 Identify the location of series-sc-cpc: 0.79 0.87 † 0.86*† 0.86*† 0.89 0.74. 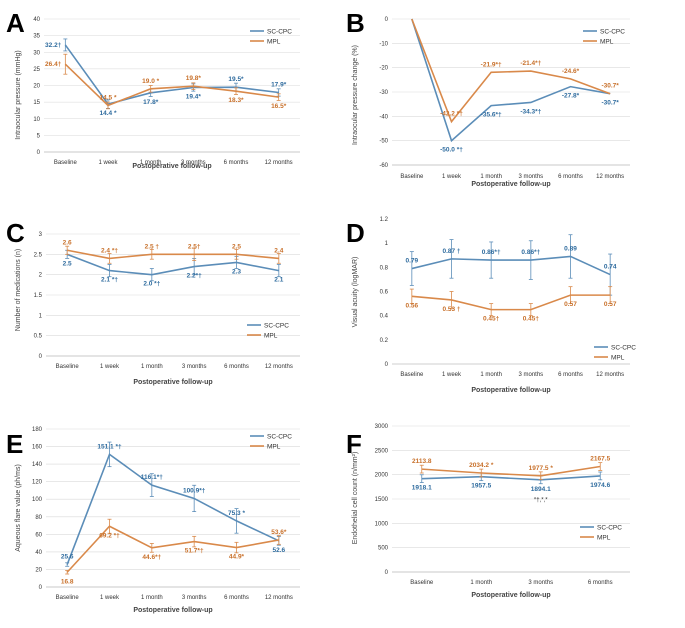
(511, 265).